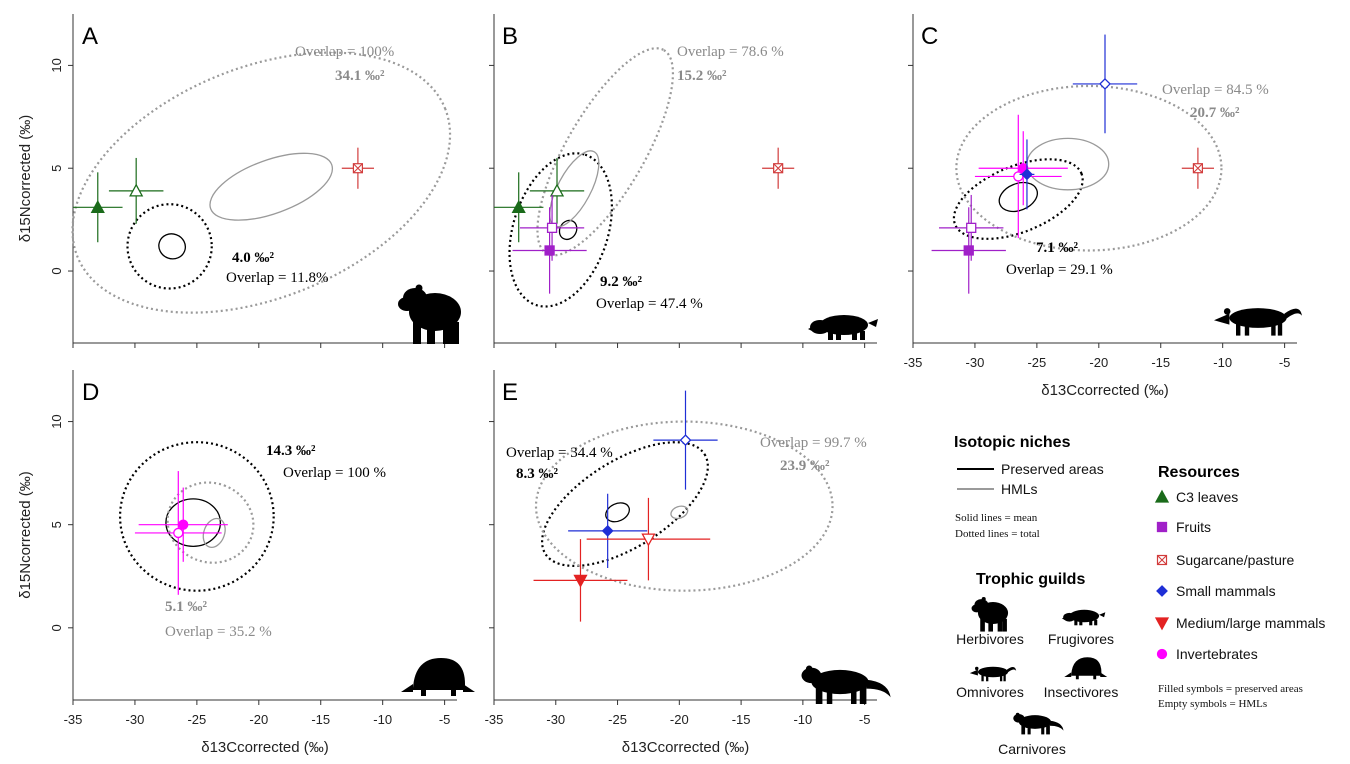 The width and height of the screenshot is (1350, 764). What do you see at coordinates (580, 580) in the screenshot?
I see `data-point-medlarge-preserved` at bounding box center [580, 580].